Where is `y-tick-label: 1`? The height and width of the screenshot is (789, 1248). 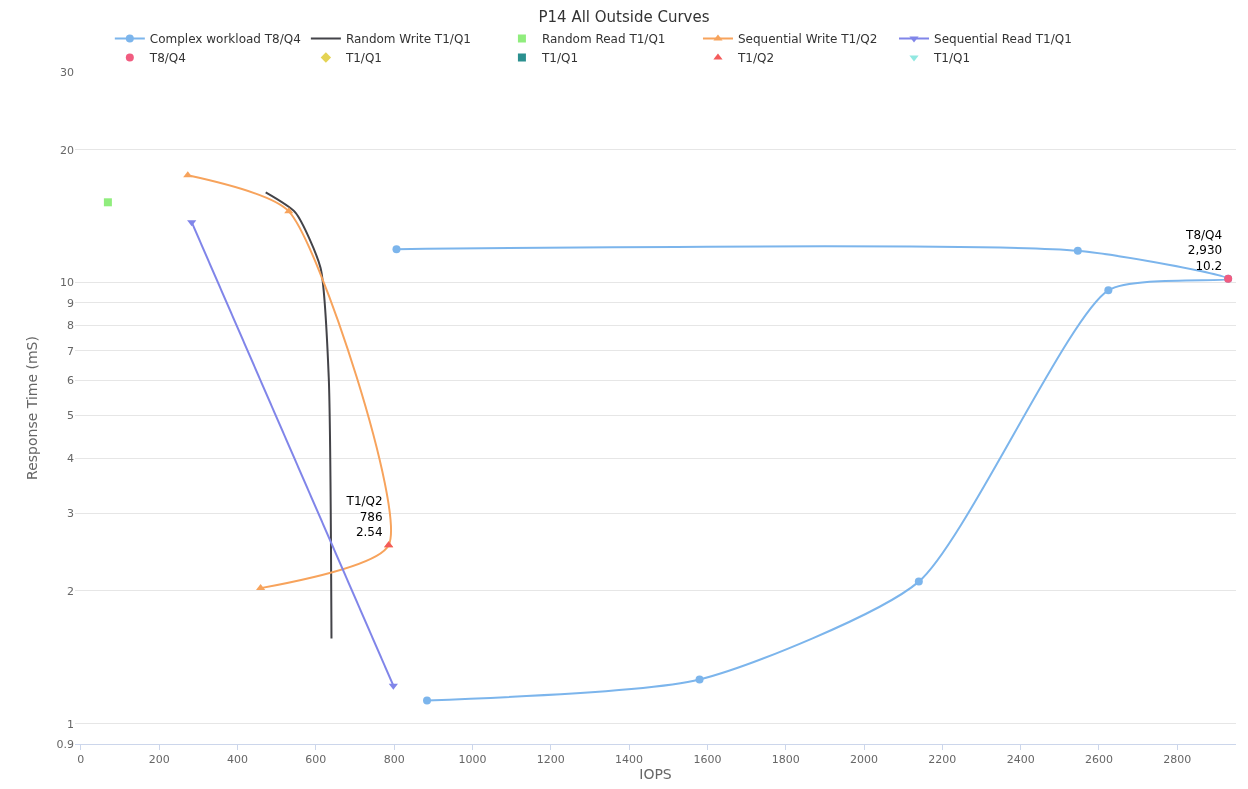
y-tick-label: 1 is located at coordinates (70, 724).